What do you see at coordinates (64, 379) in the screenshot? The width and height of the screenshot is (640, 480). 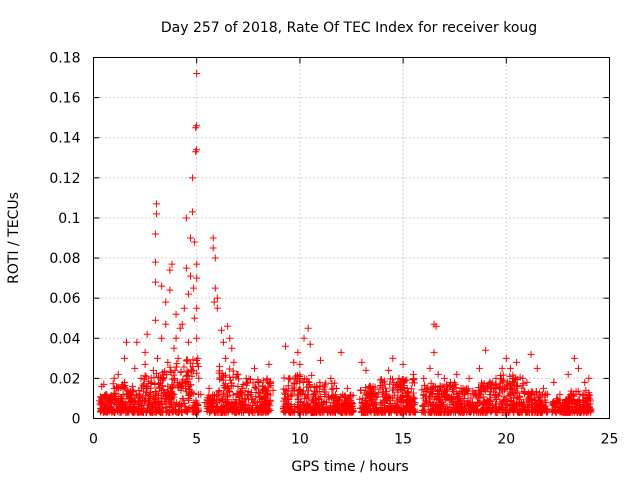 I see `y-tick-label: 0.02` at bounding box center [64, 379].